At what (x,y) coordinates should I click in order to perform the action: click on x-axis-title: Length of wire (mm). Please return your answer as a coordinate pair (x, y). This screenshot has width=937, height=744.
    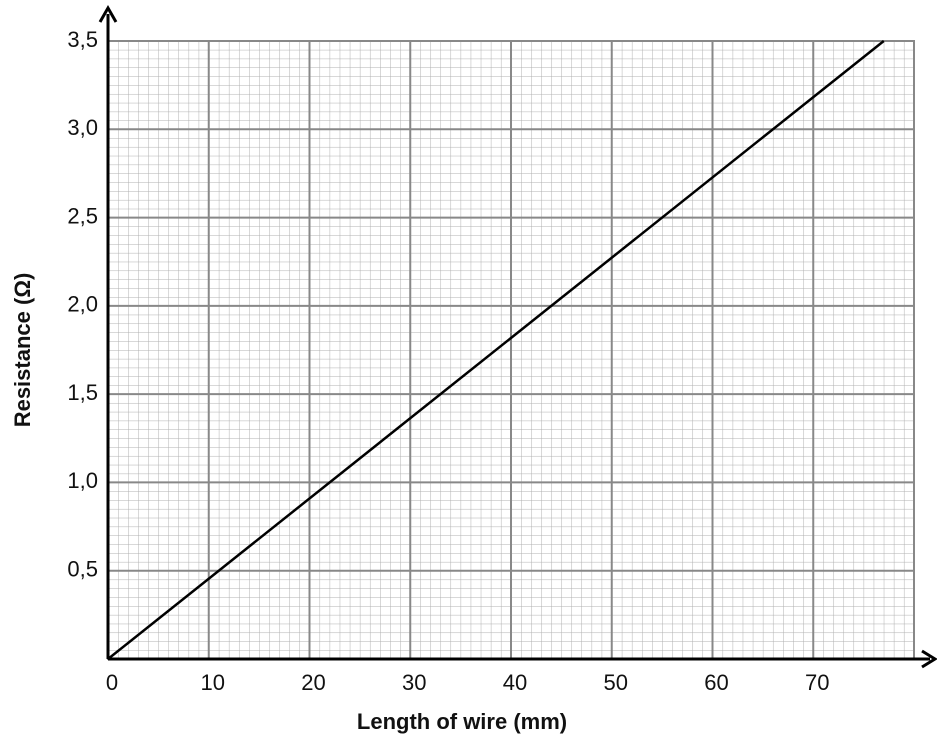
    Looking at the image, I should click on (462, 721).